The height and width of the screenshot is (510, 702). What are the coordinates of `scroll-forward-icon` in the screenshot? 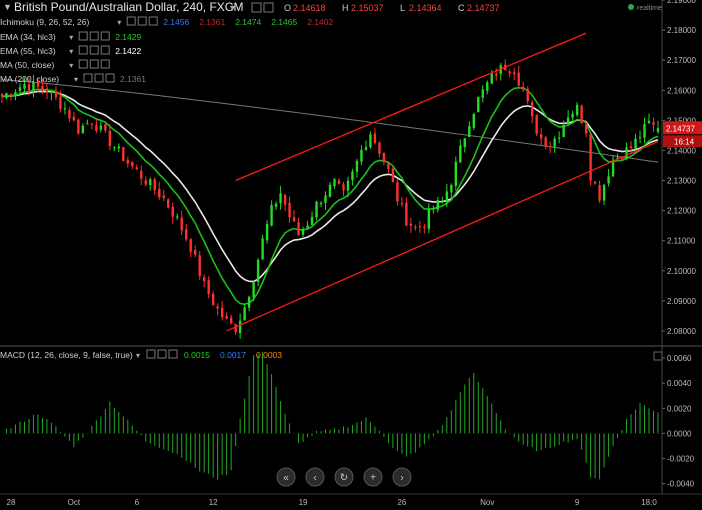 It's located at (402, 477).